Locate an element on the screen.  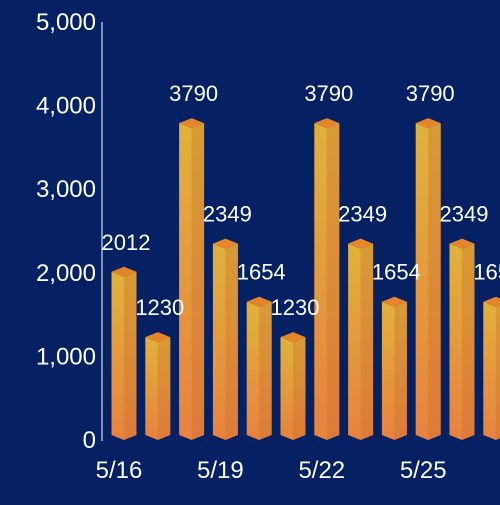
x-tick-label: 5/22 is located at coordinates (321, 470).